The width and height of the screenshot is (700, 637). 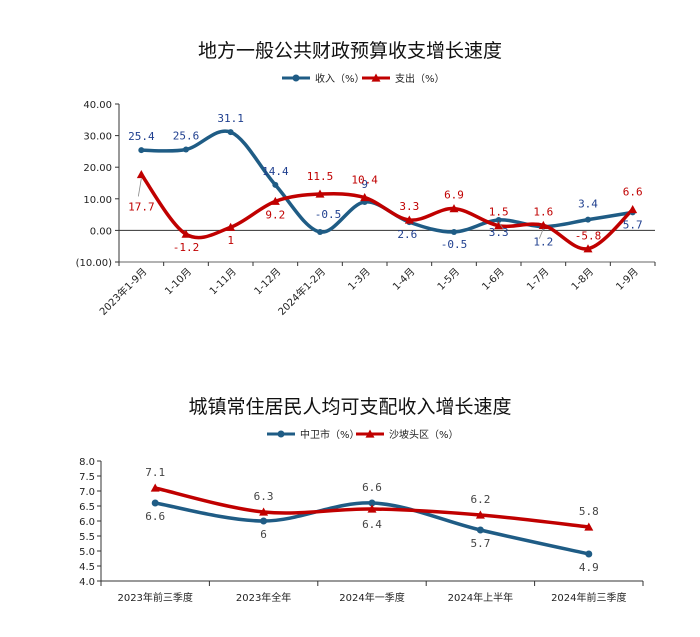 I want to click on legend-label: 中卫市（%）, so click(x=330, y=434).